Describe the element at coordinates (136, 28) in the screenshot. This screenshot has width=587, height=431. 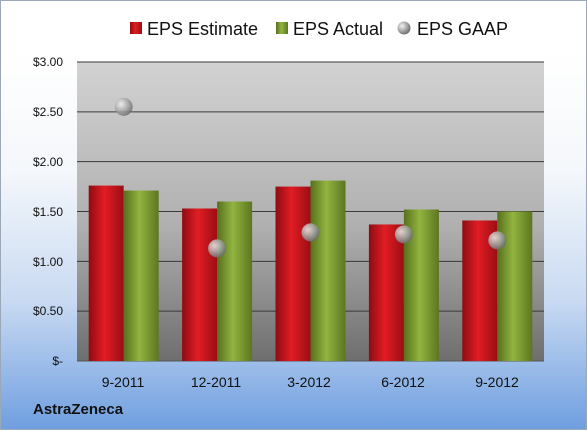
I see `legend-swatch-eps-estimate` at that location.